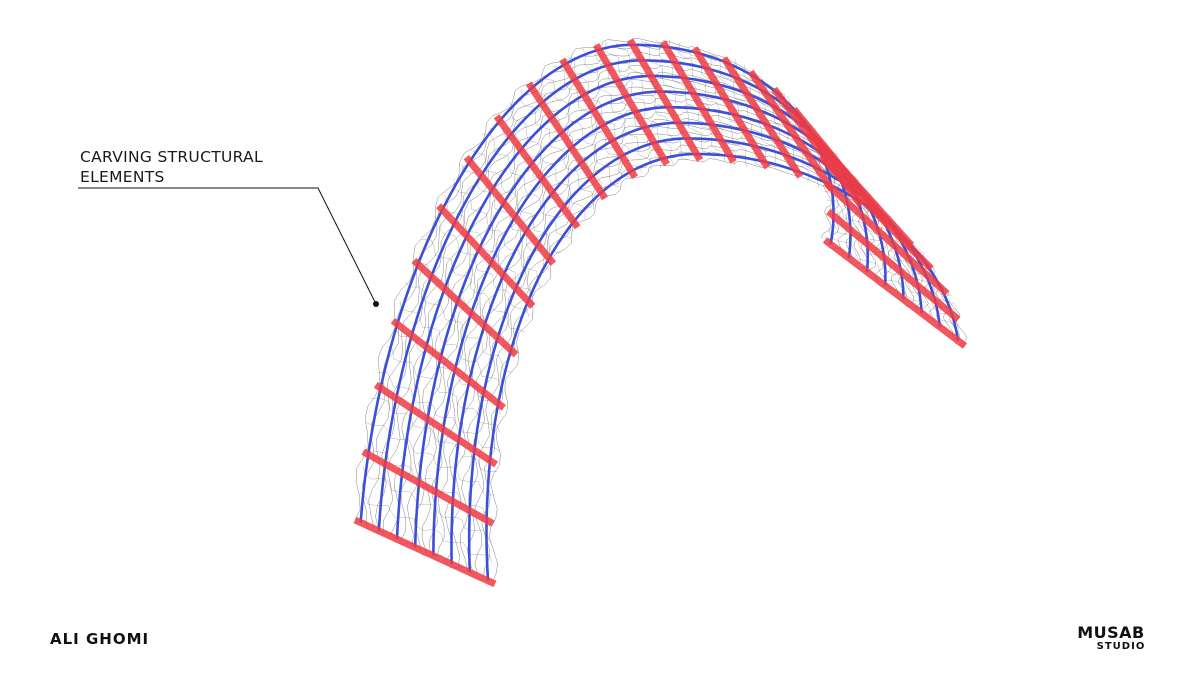 Image resolution: width=1200 pixels, height=675 pixels. Describe the element at coordinates (171, 157) in the screenshot. I see `callout-line-1: CARVING STRUCTURAL` at that location.